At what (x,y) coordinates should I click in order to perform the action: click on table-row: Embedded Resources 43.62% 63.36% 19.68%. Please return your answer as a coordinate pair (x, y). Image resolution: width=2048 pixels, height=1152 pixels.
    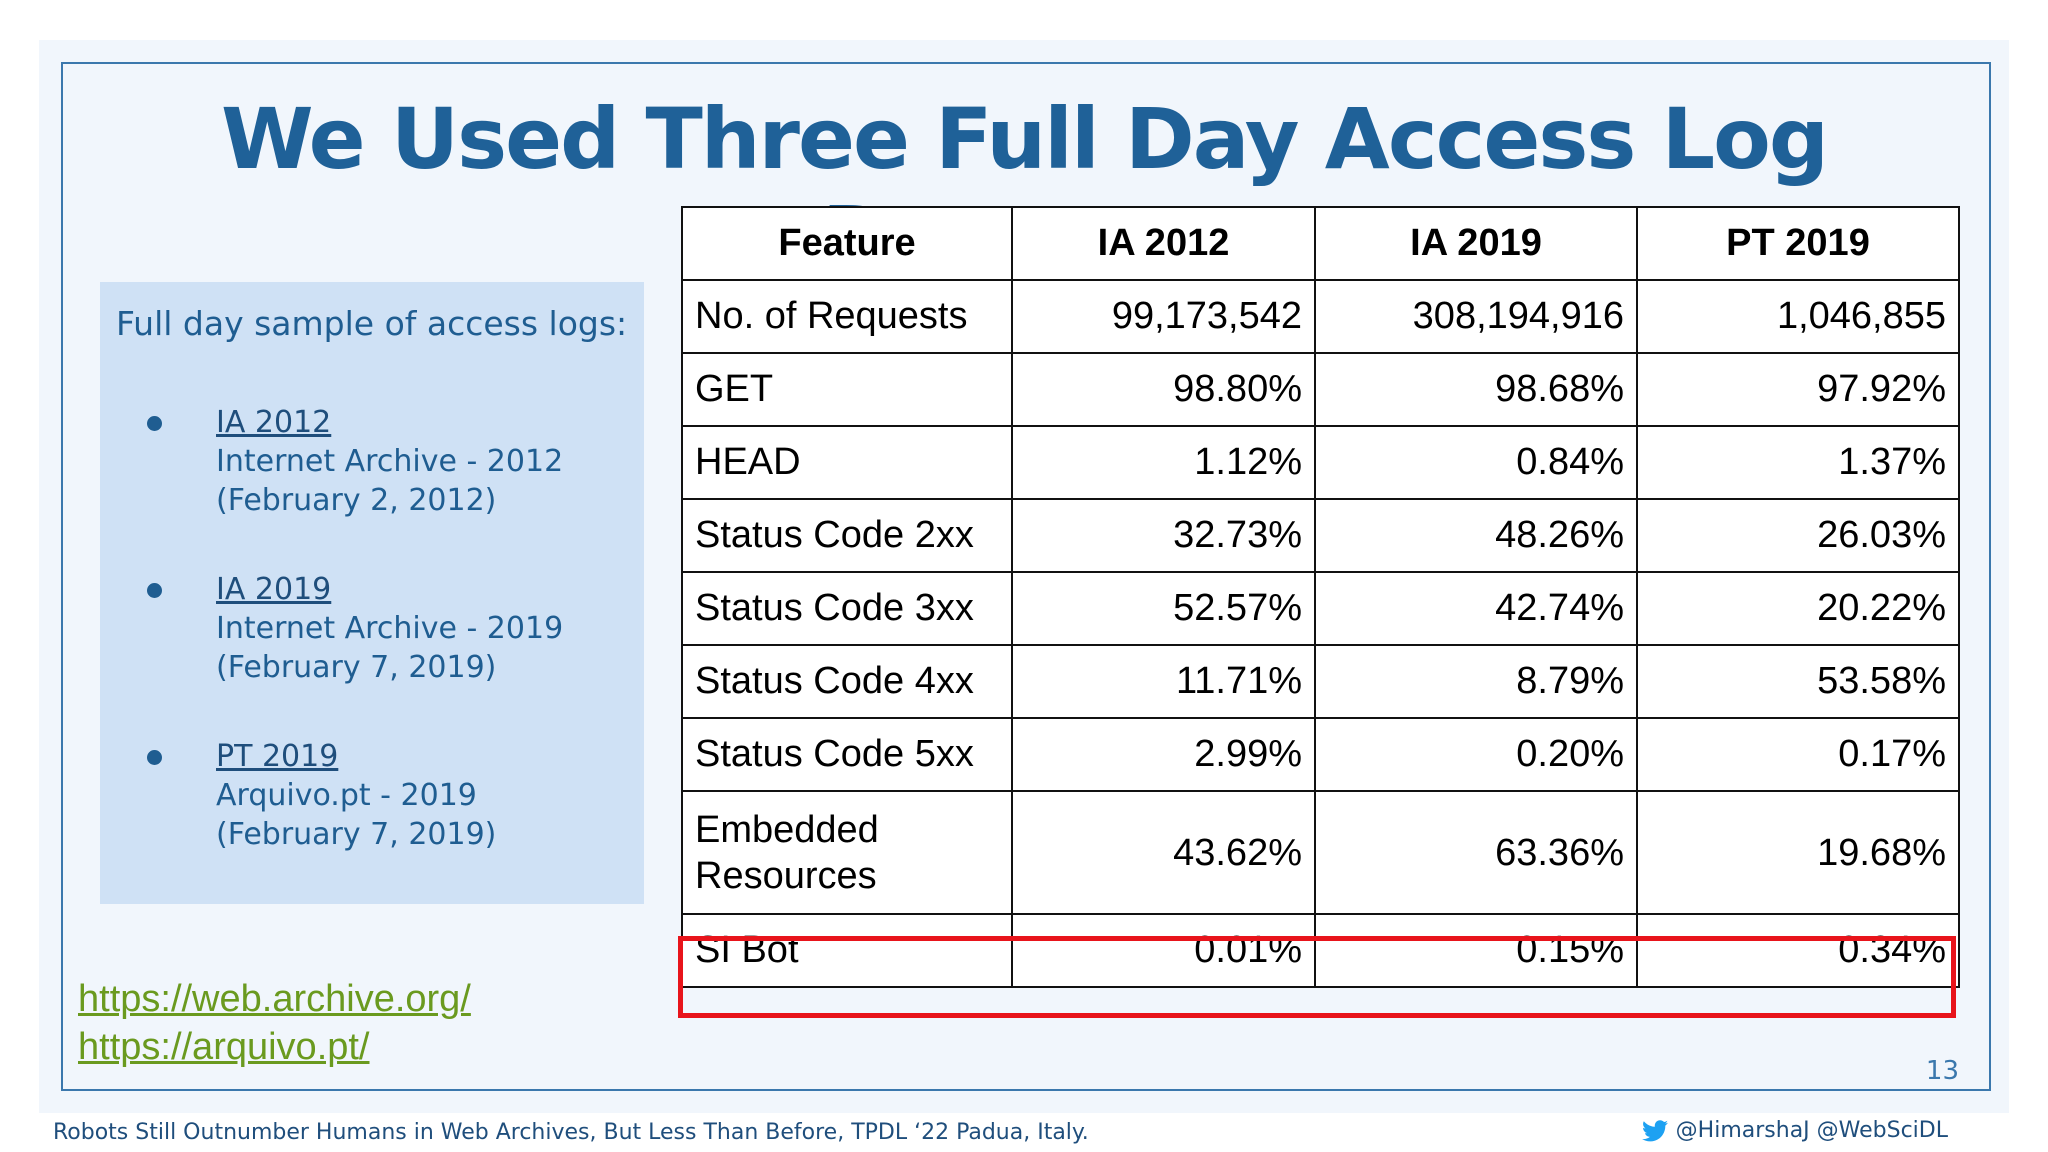
    Looking at the image, I should click on (1320, 852).